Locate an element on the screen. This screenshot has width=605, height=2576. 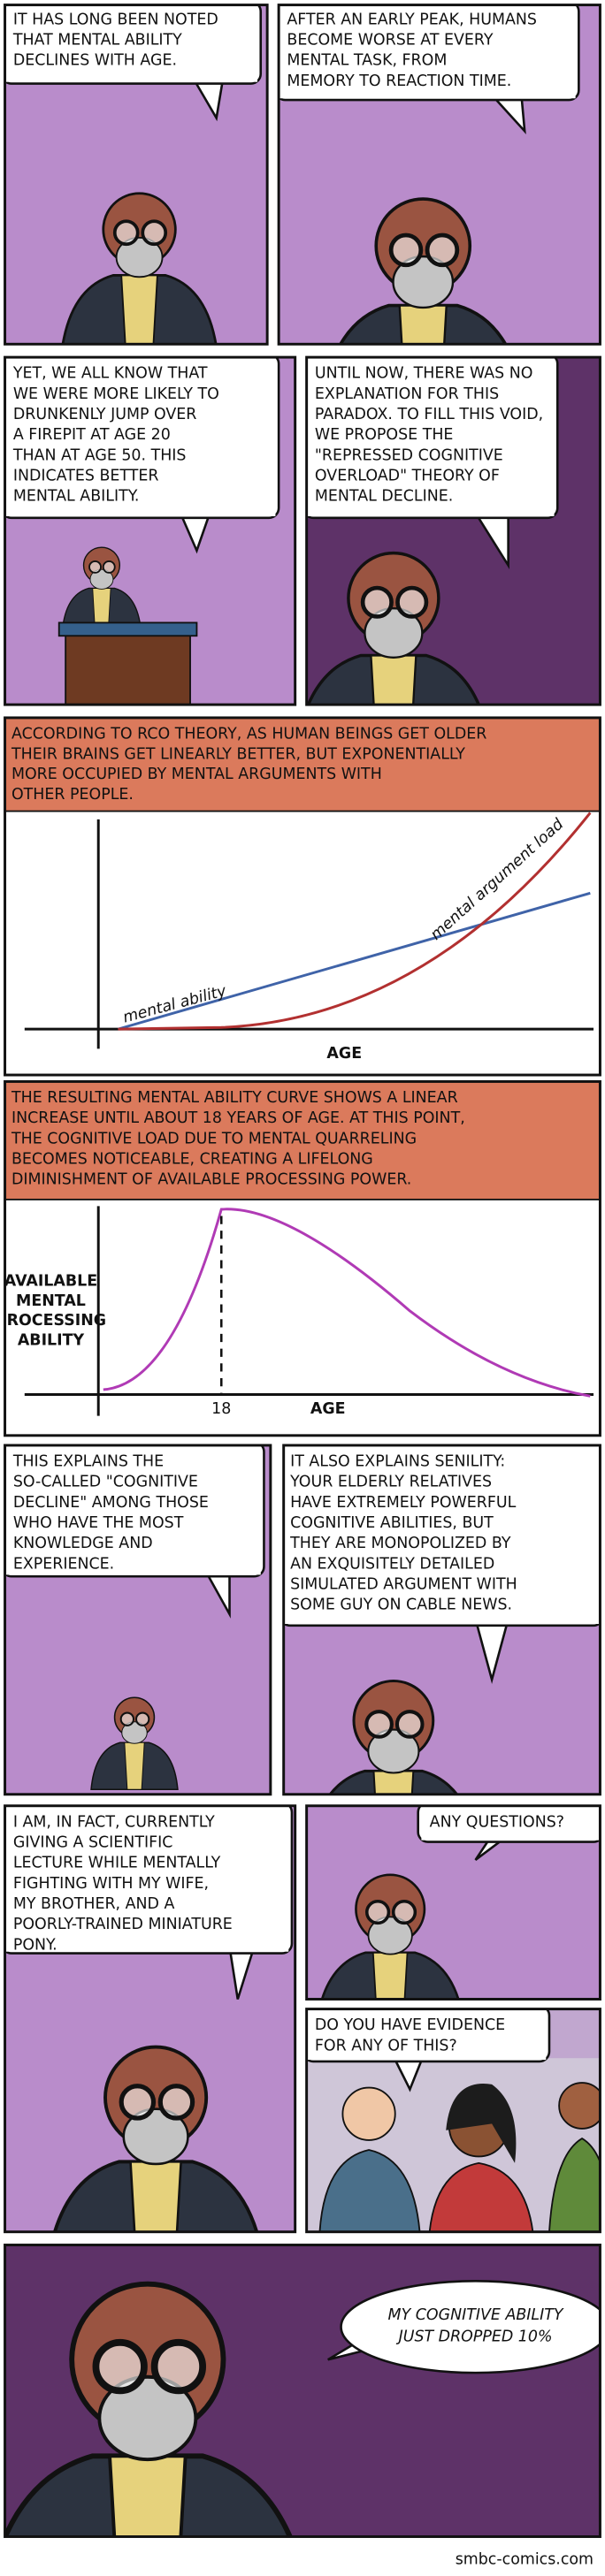
caption-line: POORLY-TRAINED MINIATURE is located at coordinates (123, 1924).